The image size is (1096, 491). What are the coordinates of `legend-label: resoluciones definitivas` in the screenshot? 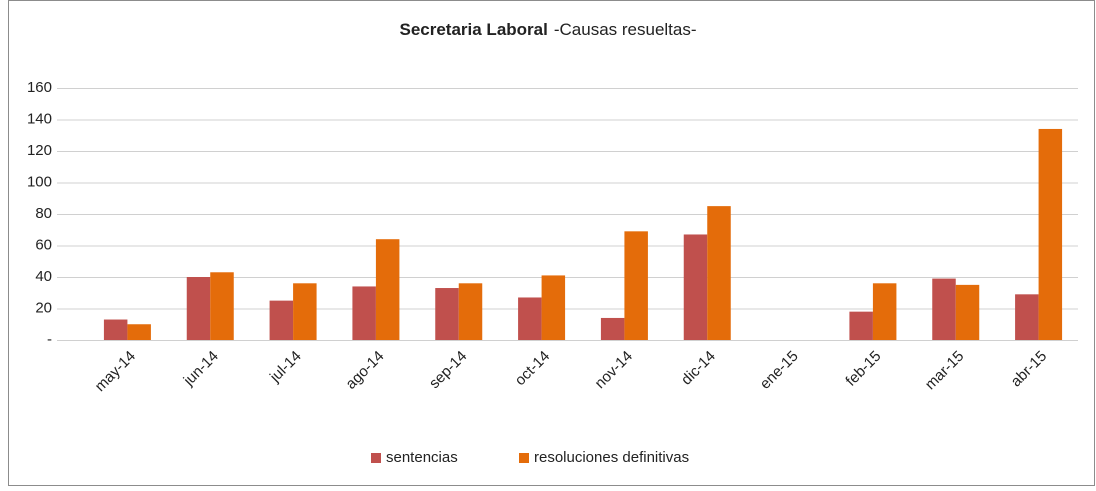 It's located at (611, 457).